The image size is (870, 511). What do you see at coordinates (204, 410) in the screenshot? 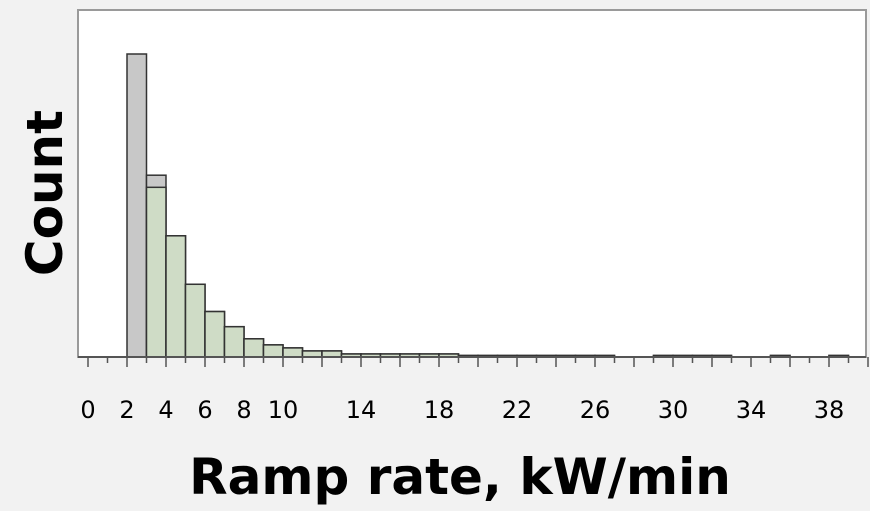
I see `x-tick-label: 6` at bounding box center [204, 410].